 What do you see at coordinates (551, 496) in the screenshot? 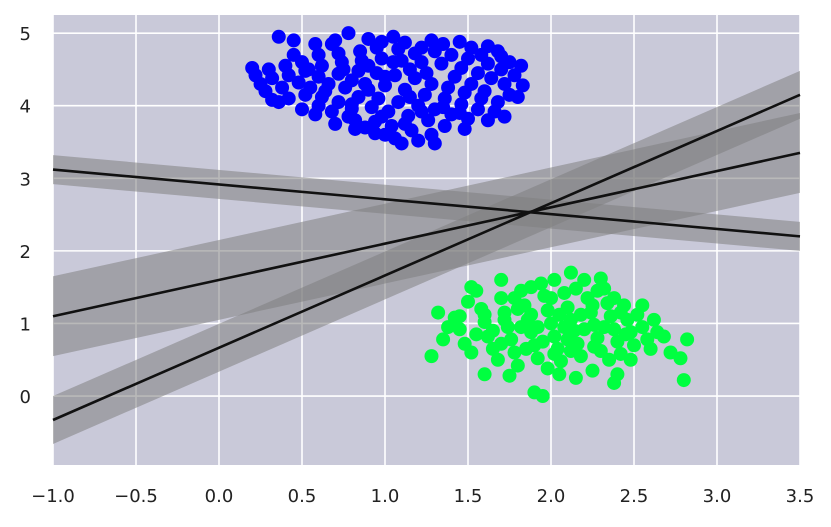
I see `x-tick-label: 2.0` at bounding box center [551, 496].